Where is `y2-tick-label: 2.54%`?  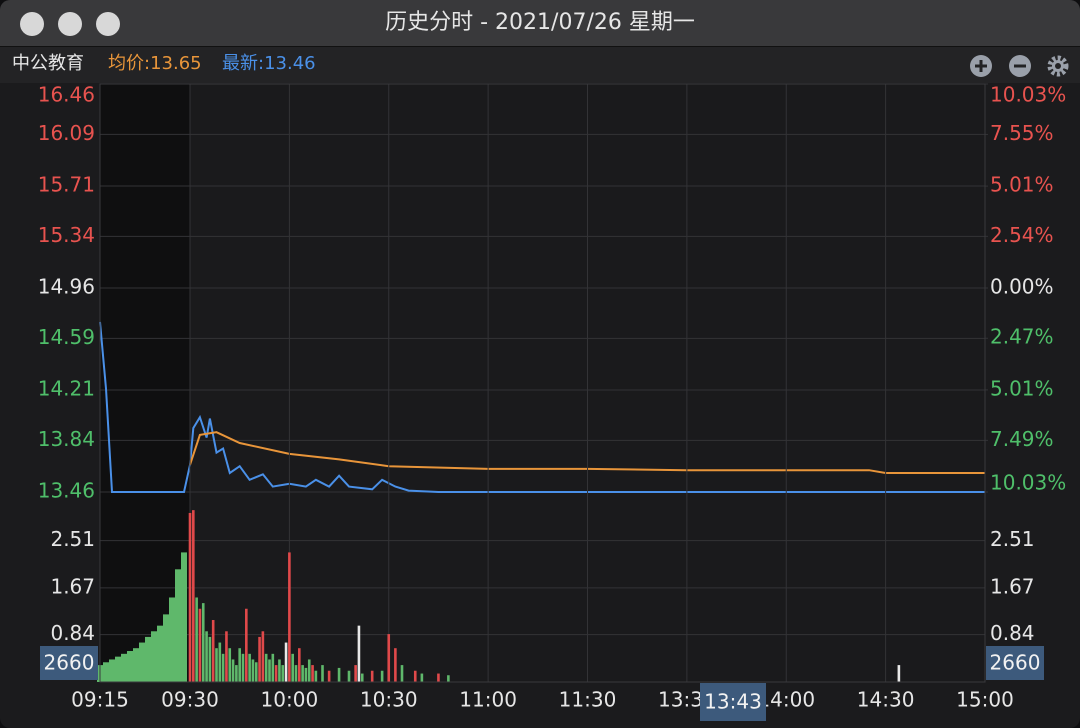
y2-tick-label: 2.54% is located at coordinates (1022, 235).